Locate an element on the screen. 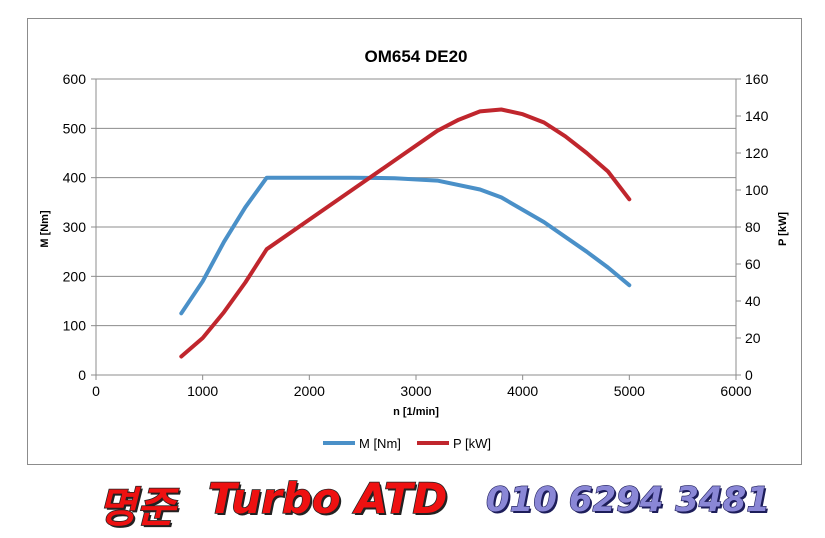 The image size is (825, 538). watermark-brand: Turbo ATD is located at coordinates (327, 498).